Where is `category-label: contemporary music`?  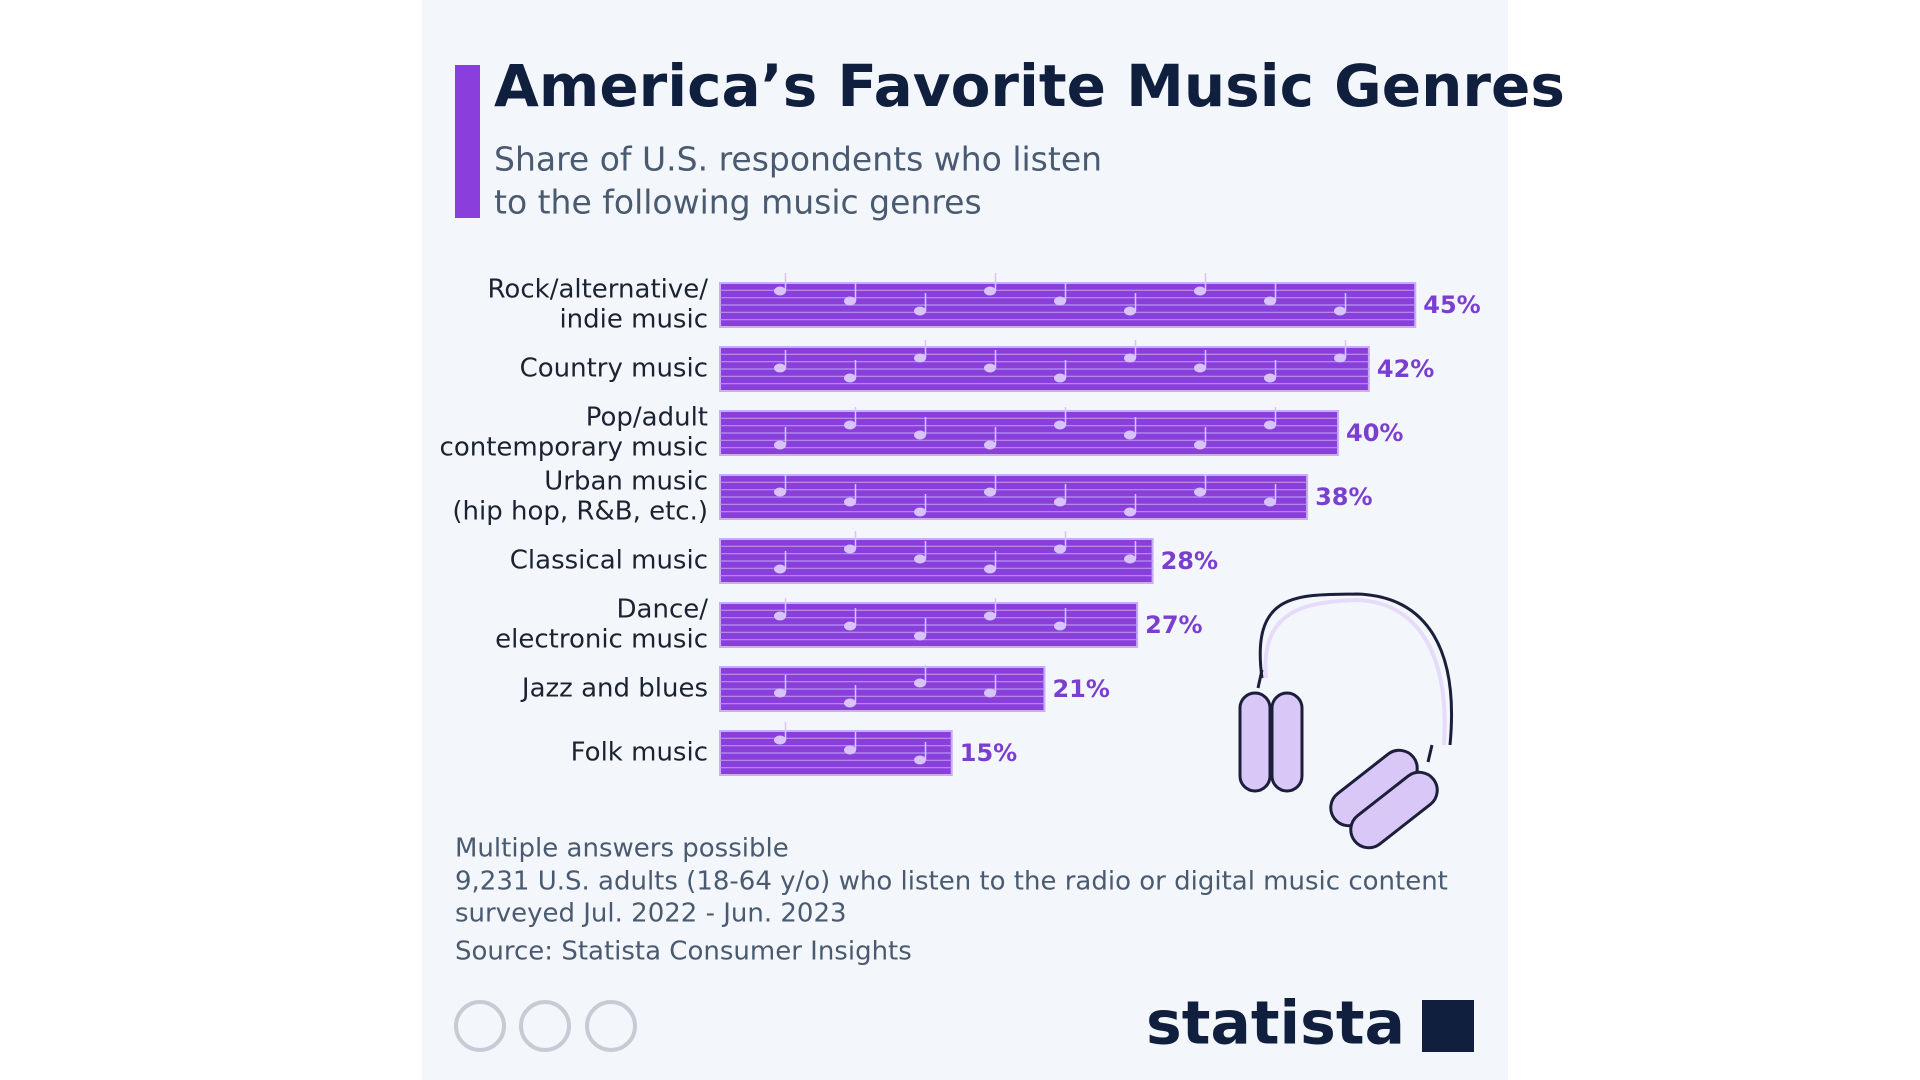 category-label: contemporary music is located at coordinates (574, 448).